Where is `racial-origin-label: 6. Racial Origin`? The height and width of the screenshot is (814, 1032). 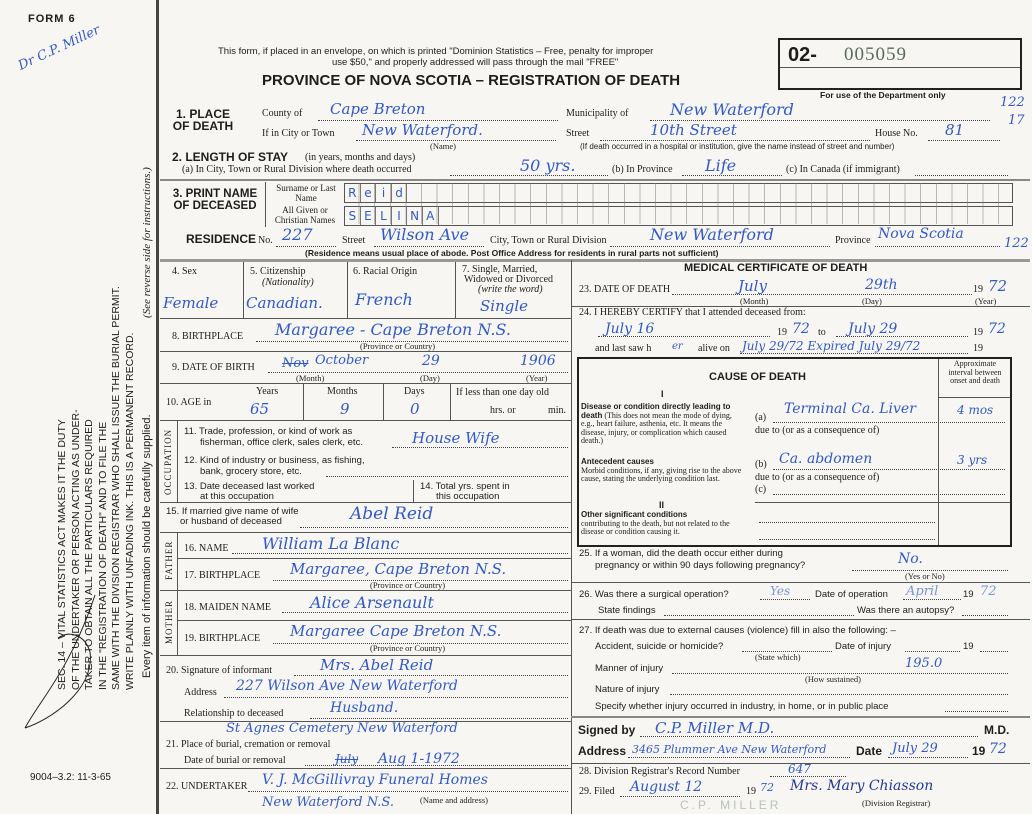
racial-origin-label: 6. Racial Origin is located at coordinates (385, 271).